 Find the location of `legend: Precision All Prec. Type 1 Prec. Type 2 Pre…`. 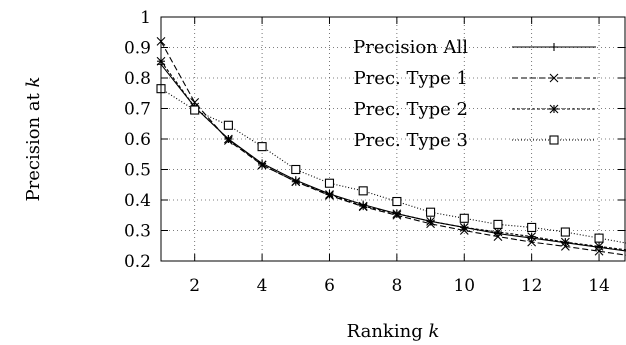

legend: Precision All Prec. Type 1 Prec. Type 2 Pre… is located at coordinates (474, 94).